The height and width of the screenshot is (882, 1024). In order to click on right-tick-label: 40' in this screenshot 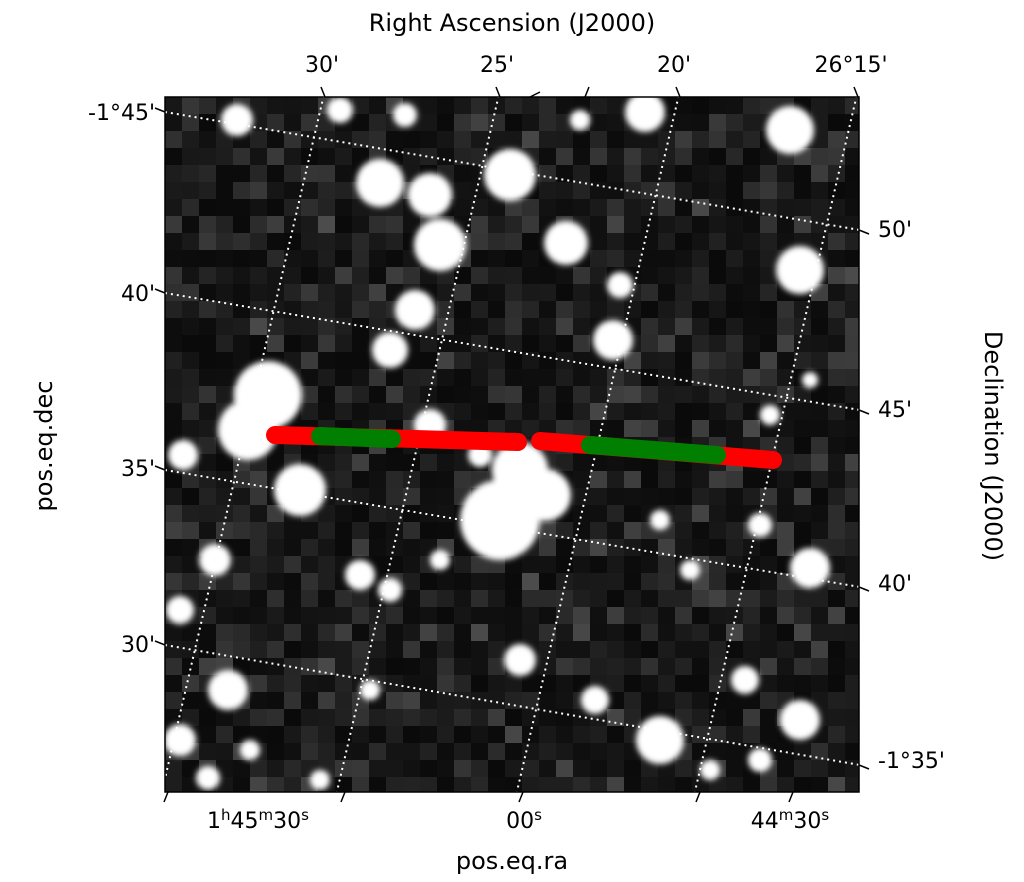, I will do `click(895, 584)`.